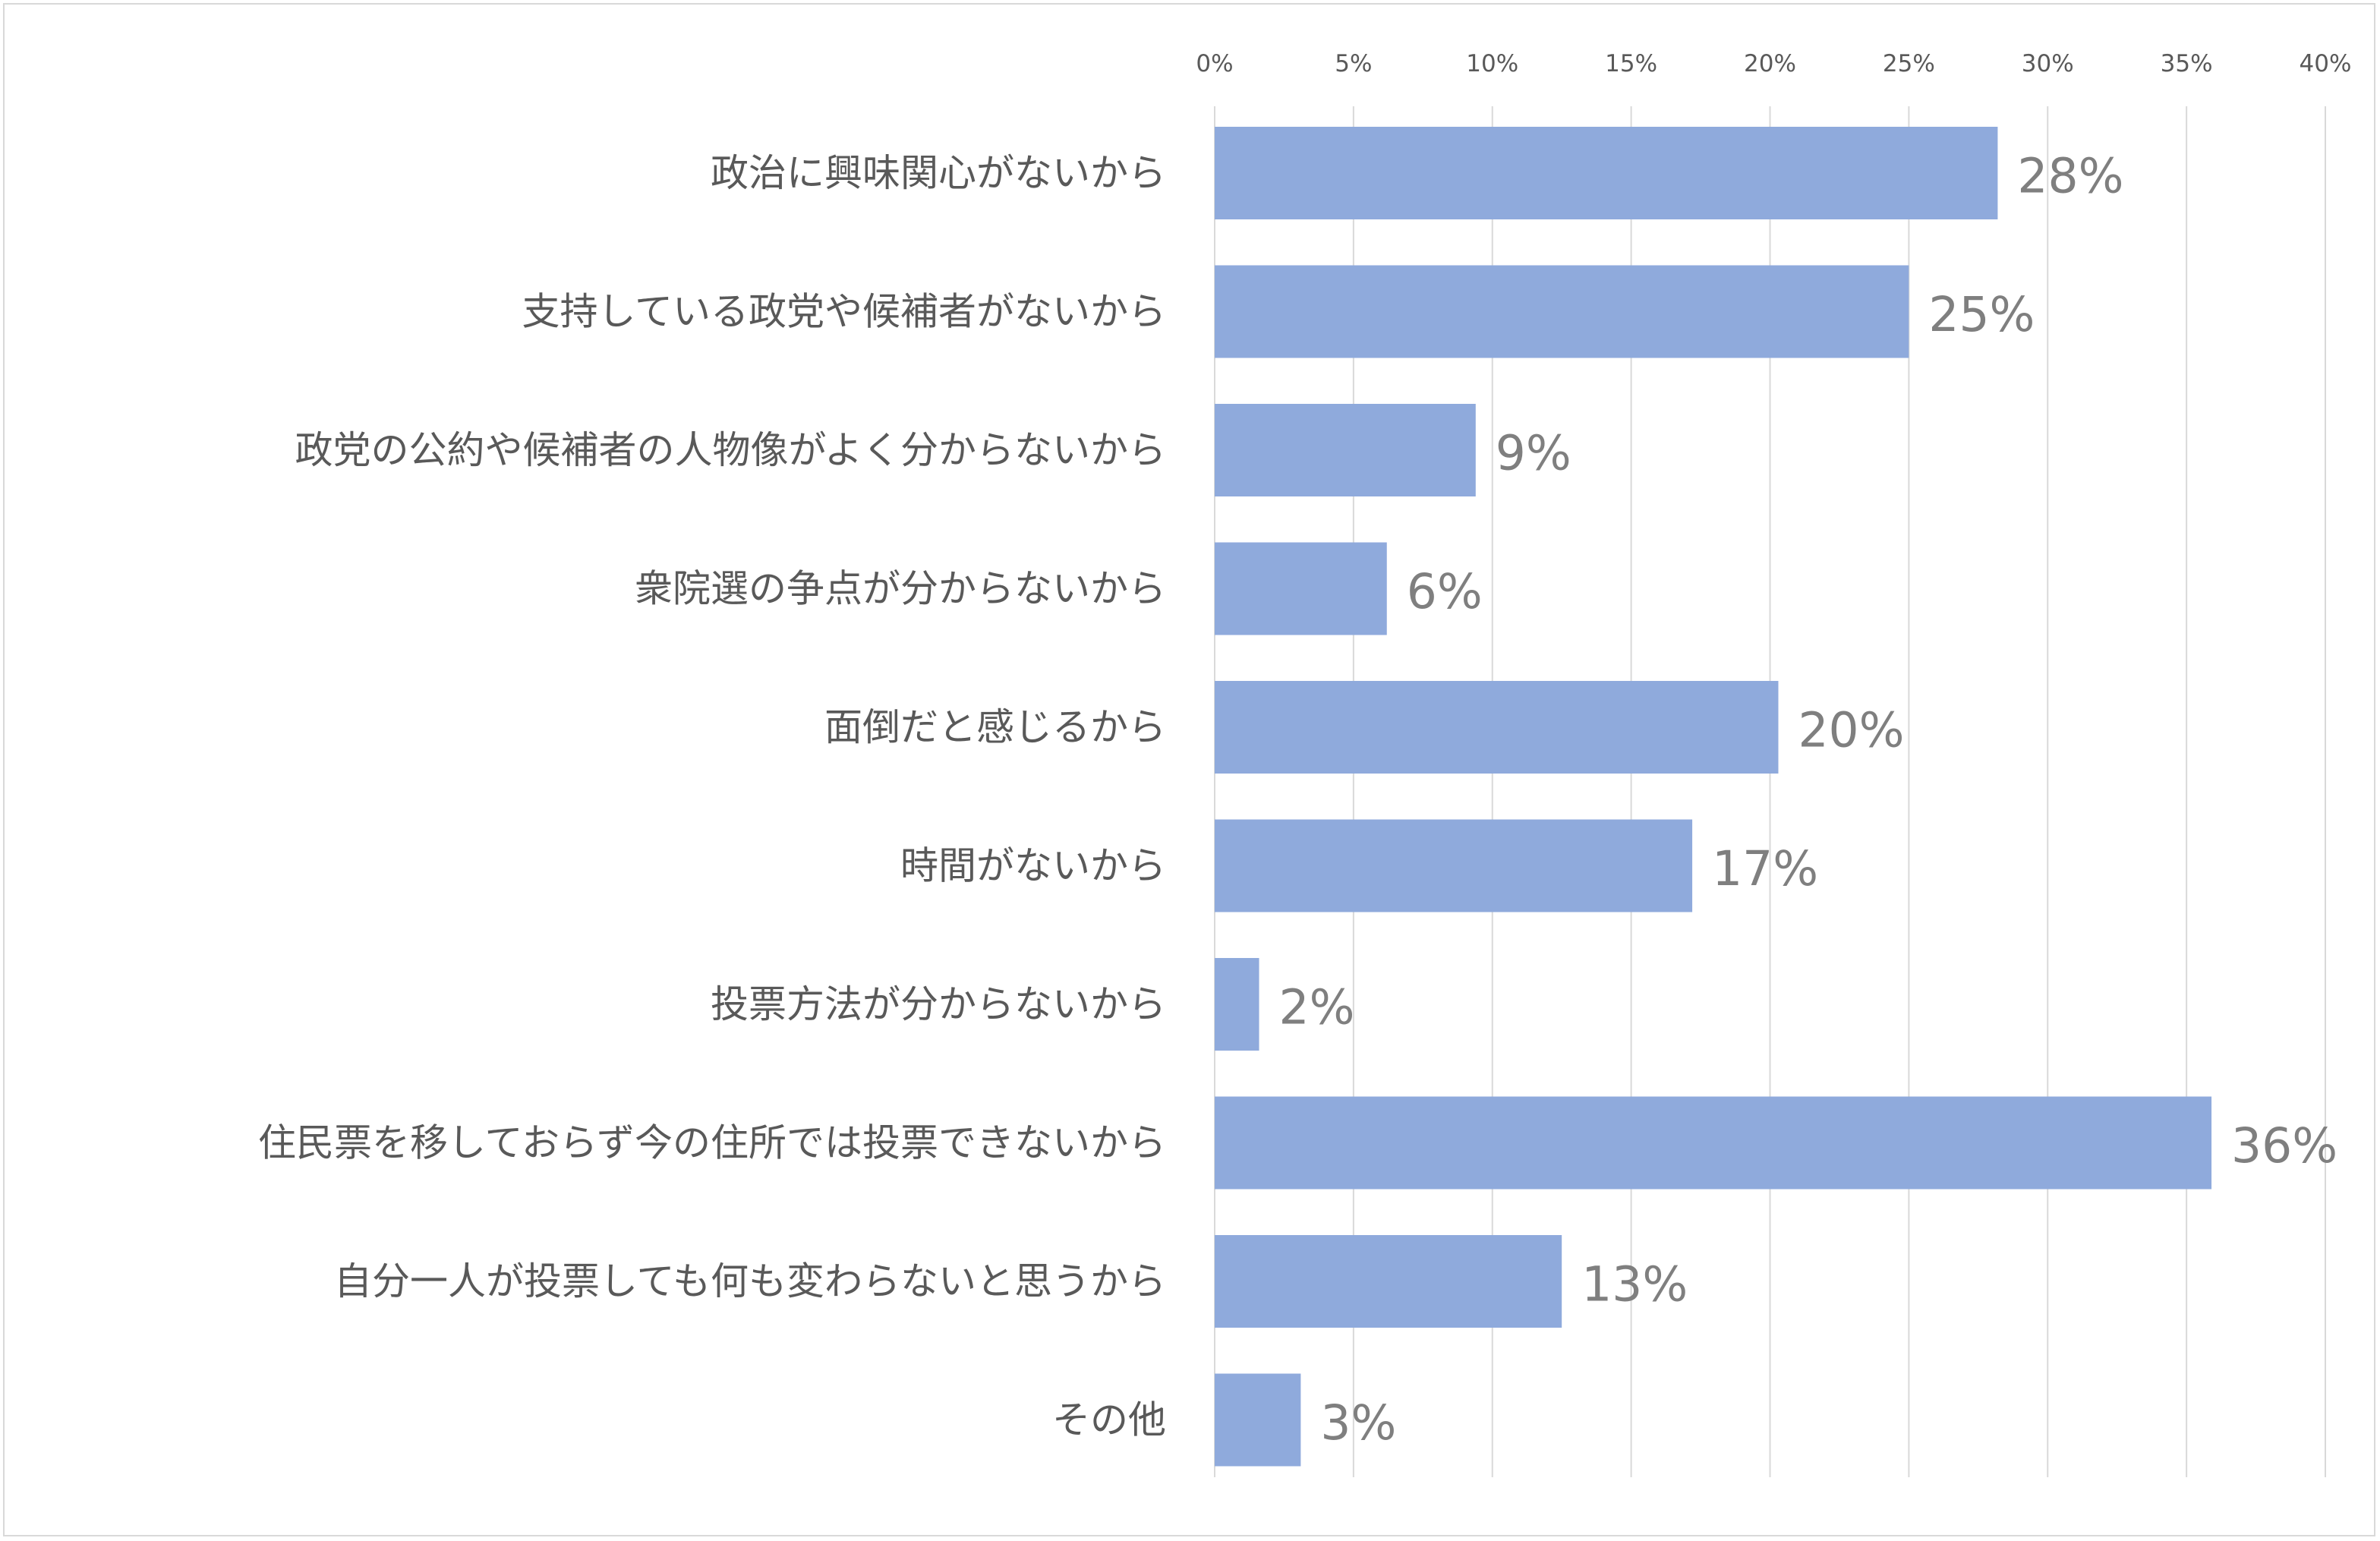  I want to click on data-label: 17%, so click(1765, 869).